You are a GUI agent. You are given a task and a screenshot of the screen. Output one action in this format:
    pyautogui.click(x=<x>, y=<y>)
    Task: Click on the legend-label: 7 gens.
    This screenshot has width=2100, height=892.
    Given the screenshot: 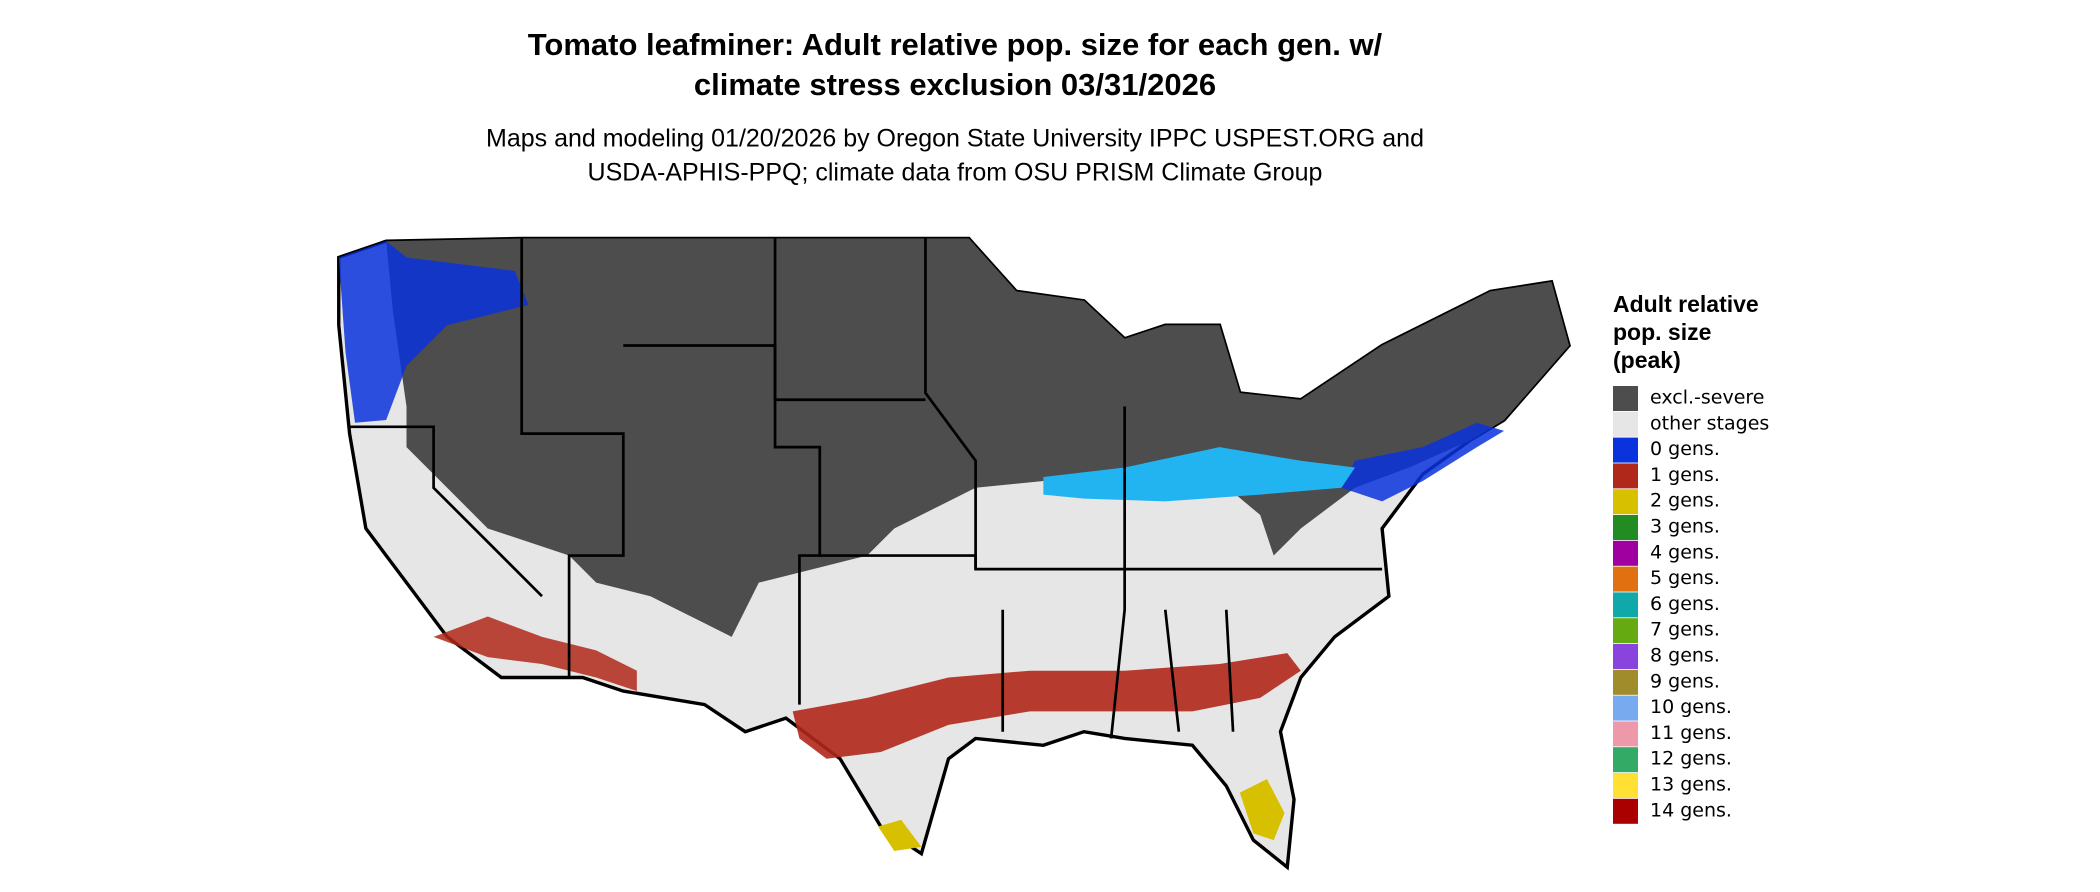 What is the action you would take?
    pyautogui.click(x=1685, y=630)
    